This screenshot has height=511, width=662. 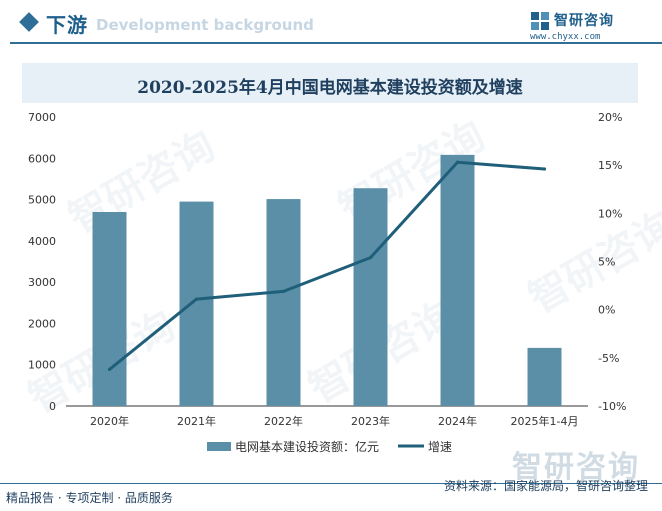 I want to click on legend-bar-label: 电网基本建设投资额：亿元, so click(x=307, y=446).